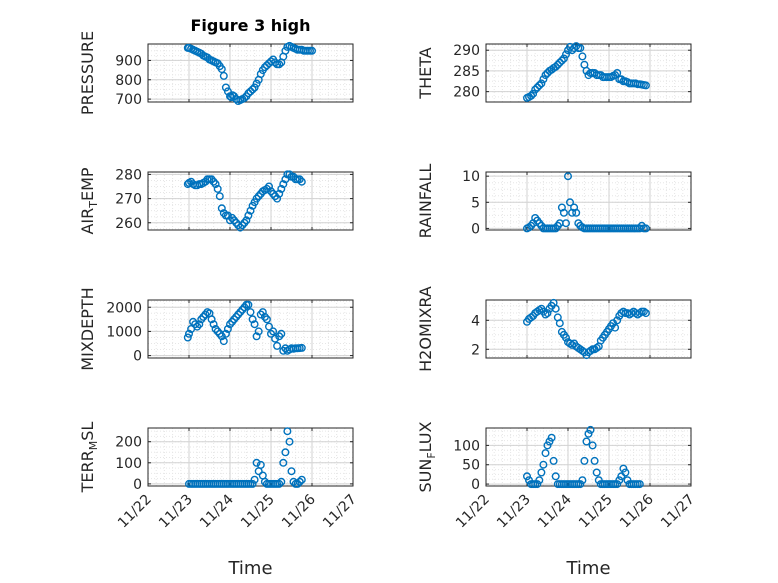 The image size is (778, 583). I want to click on y-tick-label: 270, so click(128, 200).